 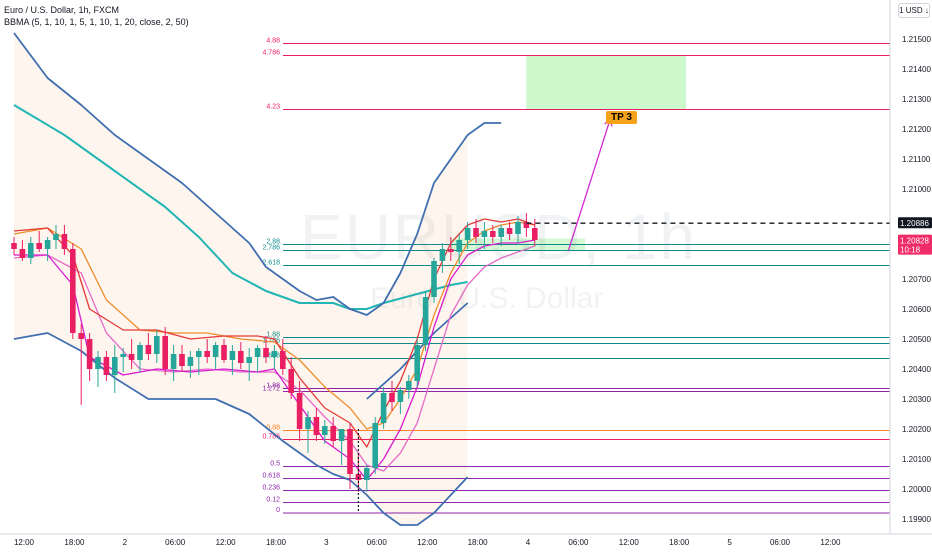 What do you see at coordinates (916, 369) in the screenshot?
I see `y-tick-label: 1.20400` at bounding box center [916, 369].